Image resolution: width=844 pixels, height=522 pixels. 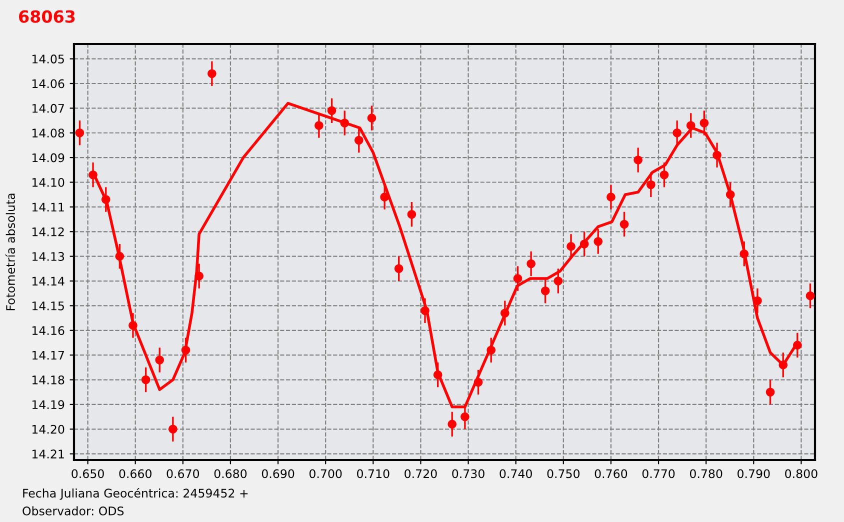 What do you see at coordinates (468, 473) in the screenshot?
I see `x-tick-label: 0.730` at bounding box center [468, 473].